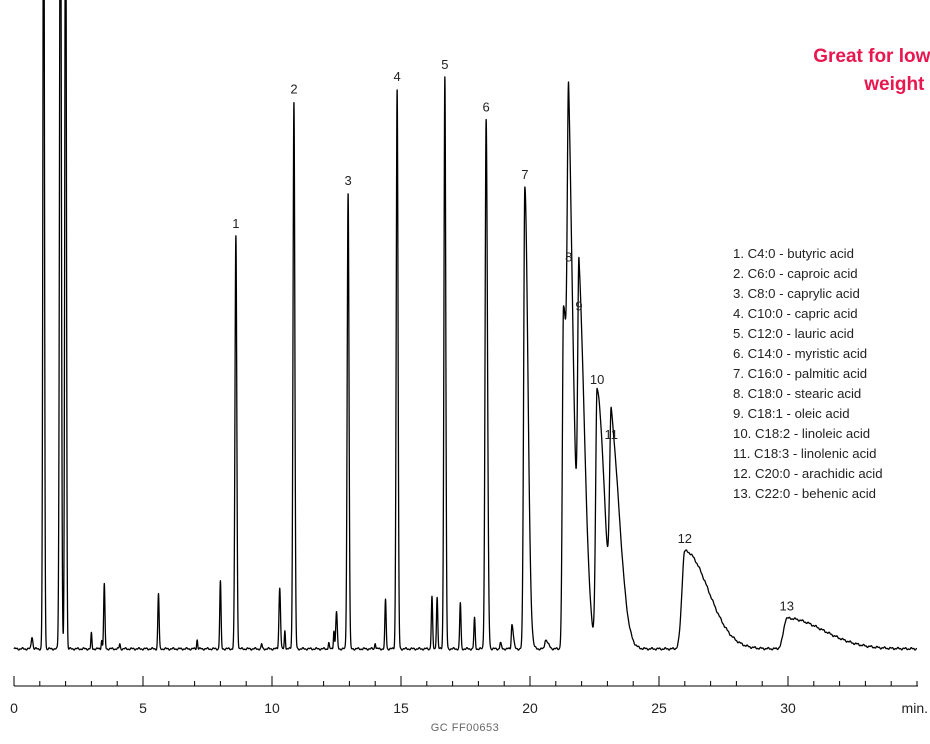 The height and width of the screenshot is (744, 930). What do you see at coordinates (397, 76) in the screenshot?
I see `peak-label: 4` at bounding box center [397, 76].